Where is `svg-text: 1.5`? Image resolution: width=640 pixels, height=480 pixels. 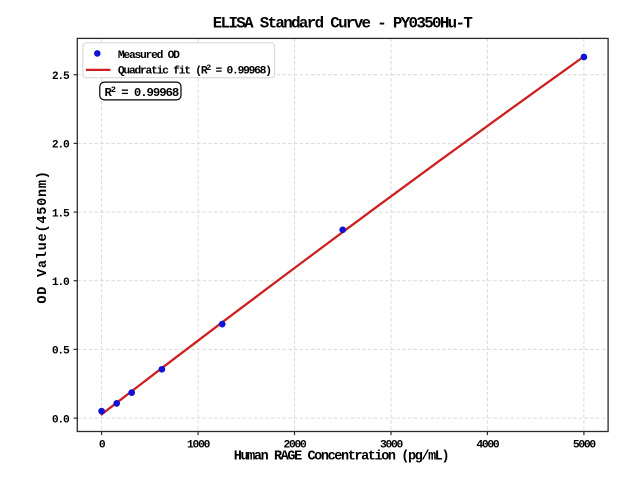
svg-text: 1.5 is located at coordinates (61, 214).